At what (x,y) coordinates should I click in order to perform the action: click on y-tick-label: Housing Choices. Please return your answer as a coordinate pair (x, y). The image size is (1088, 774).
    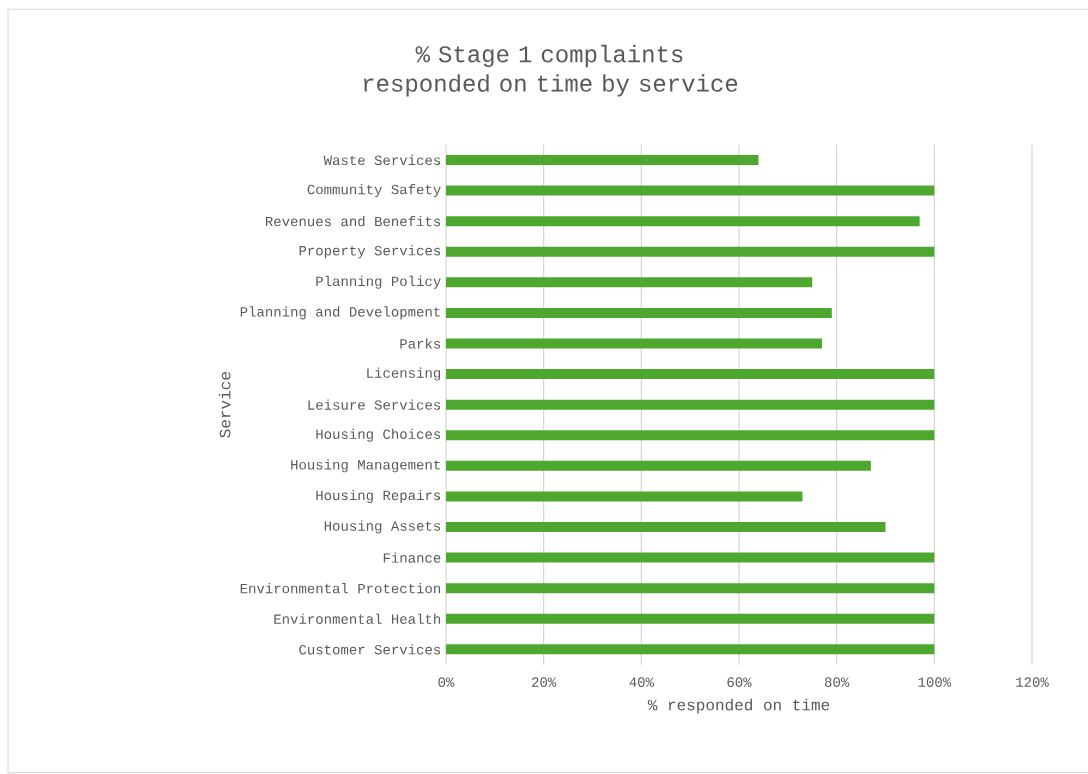
    Looking at the image, I should click on (378, 435).